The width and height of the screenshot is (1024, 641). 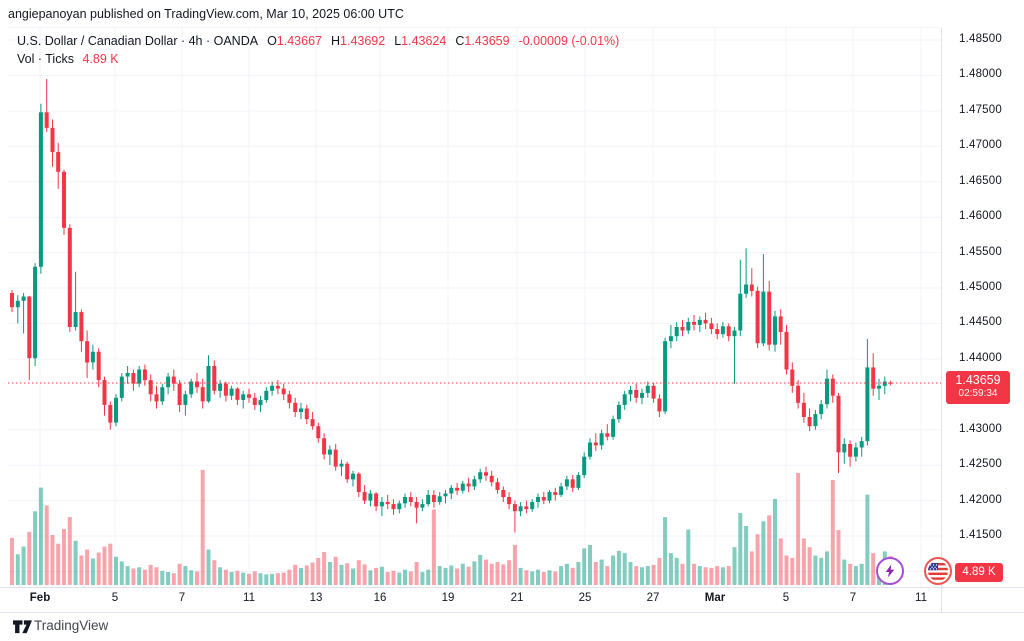 I want to click on tradingview-logo-icon, so click(x=22, y=627).